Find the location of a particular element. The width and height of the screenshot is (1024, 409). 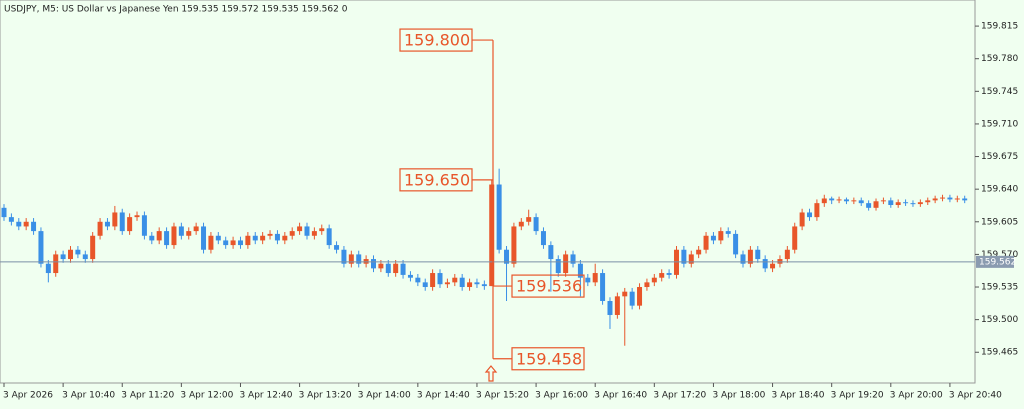

y-tick-label: 159.675 is located at coordinates (999, 157).